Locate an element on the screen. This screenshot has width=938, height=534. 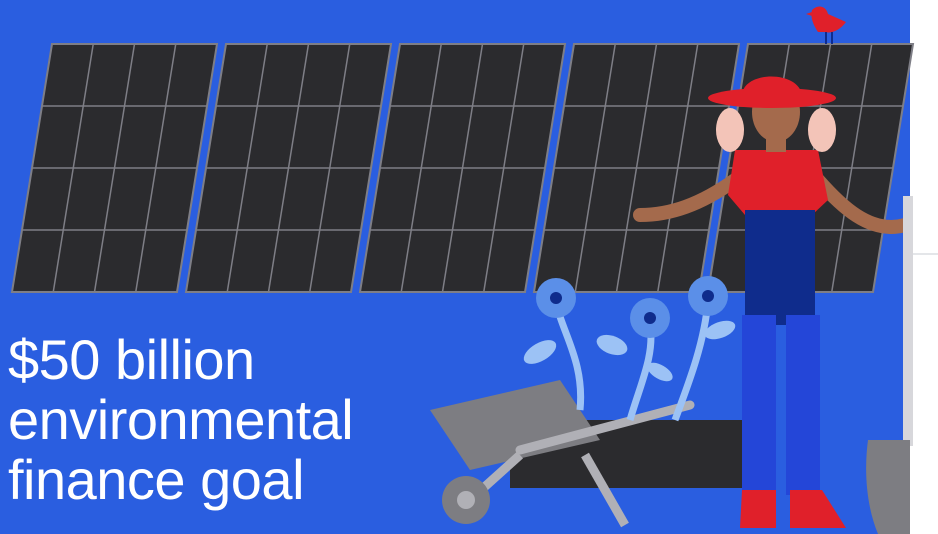
bird-icon is located at coordinates (826, 25).